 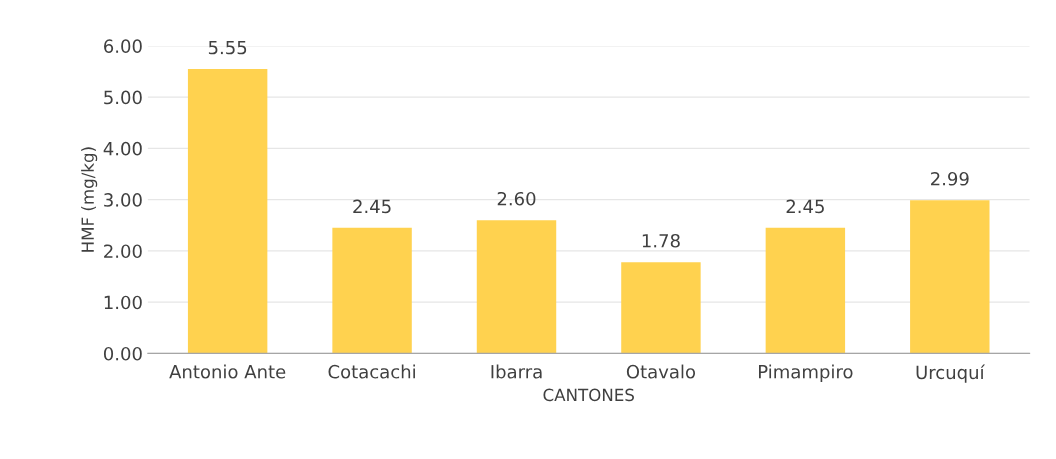 What do you see at coordinates (123, 251) in the screenshot?
I see `y-tick-label: 2.00` at bounding box center [123, 251].